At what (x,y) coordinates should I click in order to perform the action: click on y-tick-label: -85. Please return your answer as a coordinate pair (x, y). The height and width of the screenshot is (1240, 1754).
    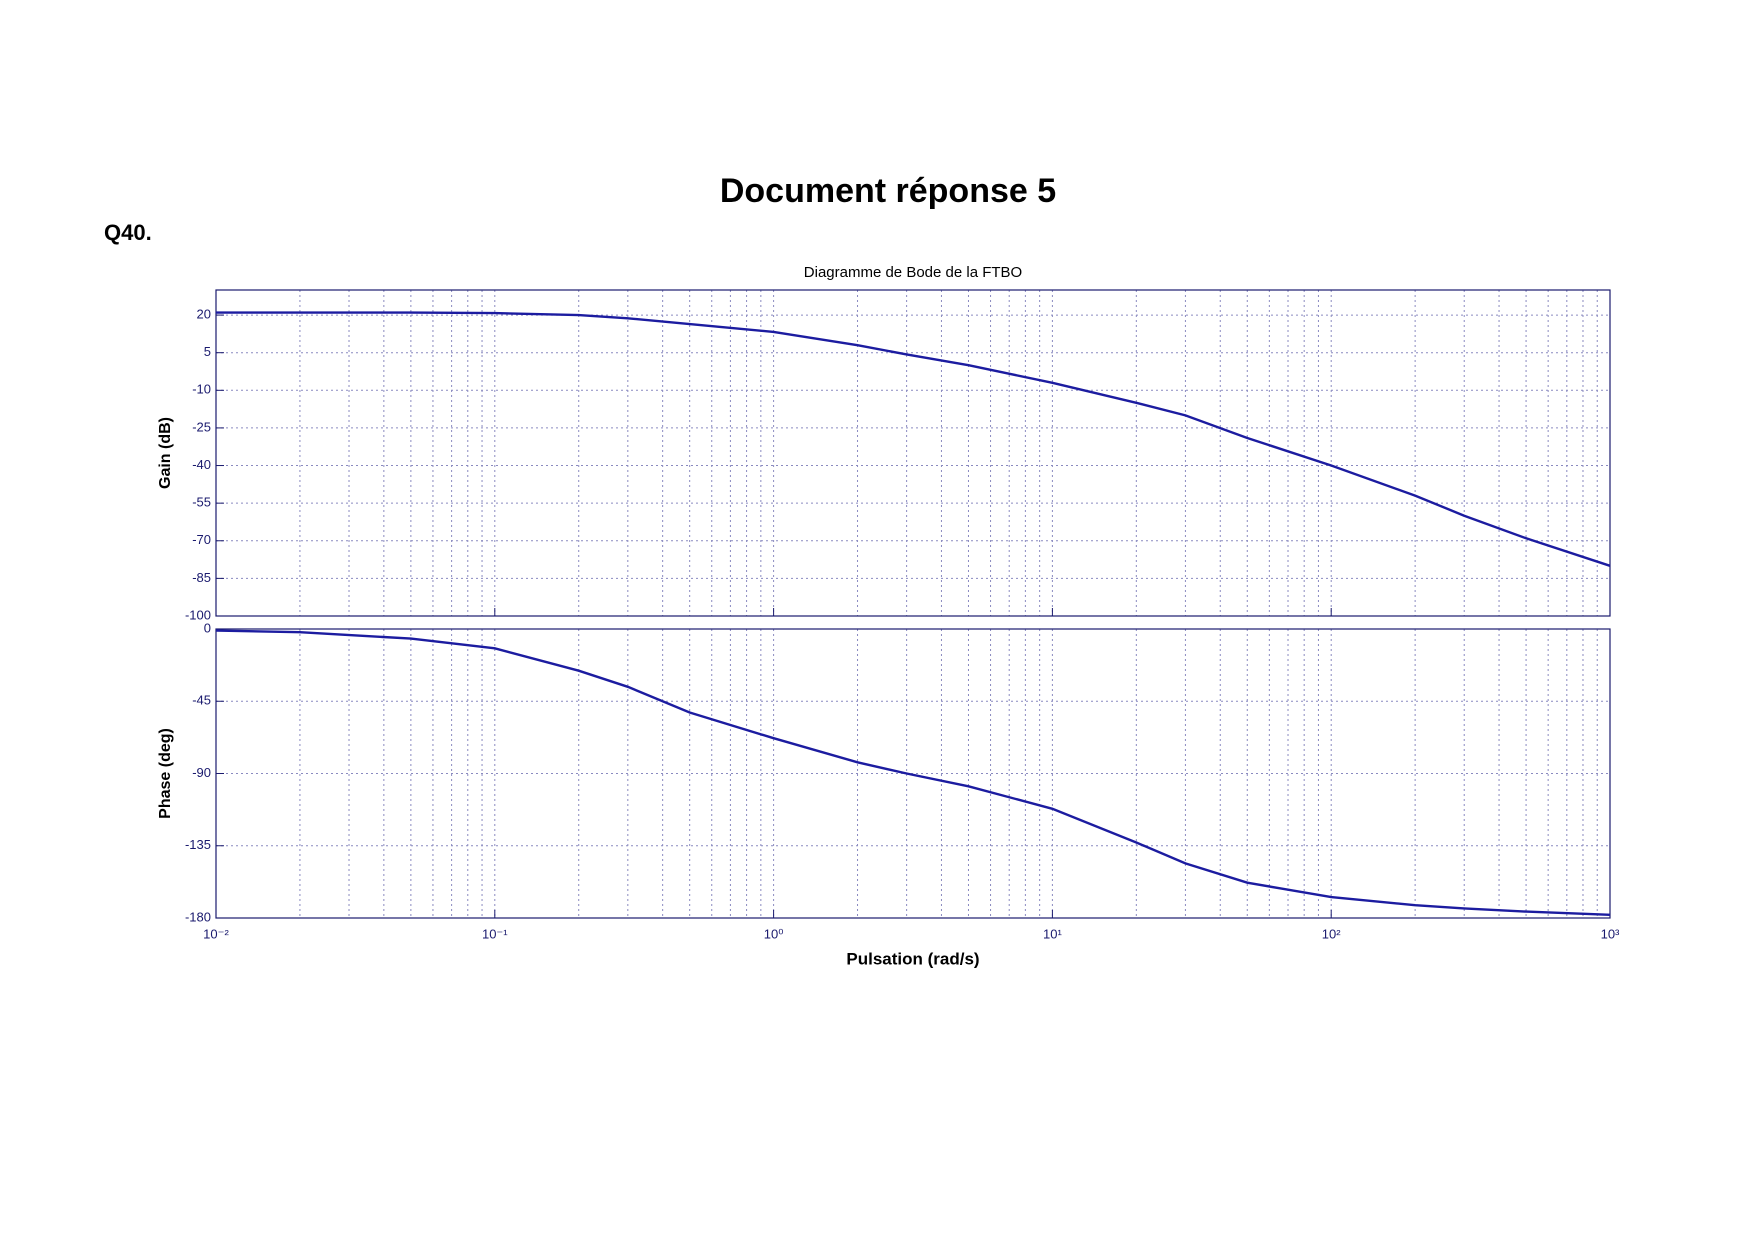
    Looking at the image, I should click on (201, 577).